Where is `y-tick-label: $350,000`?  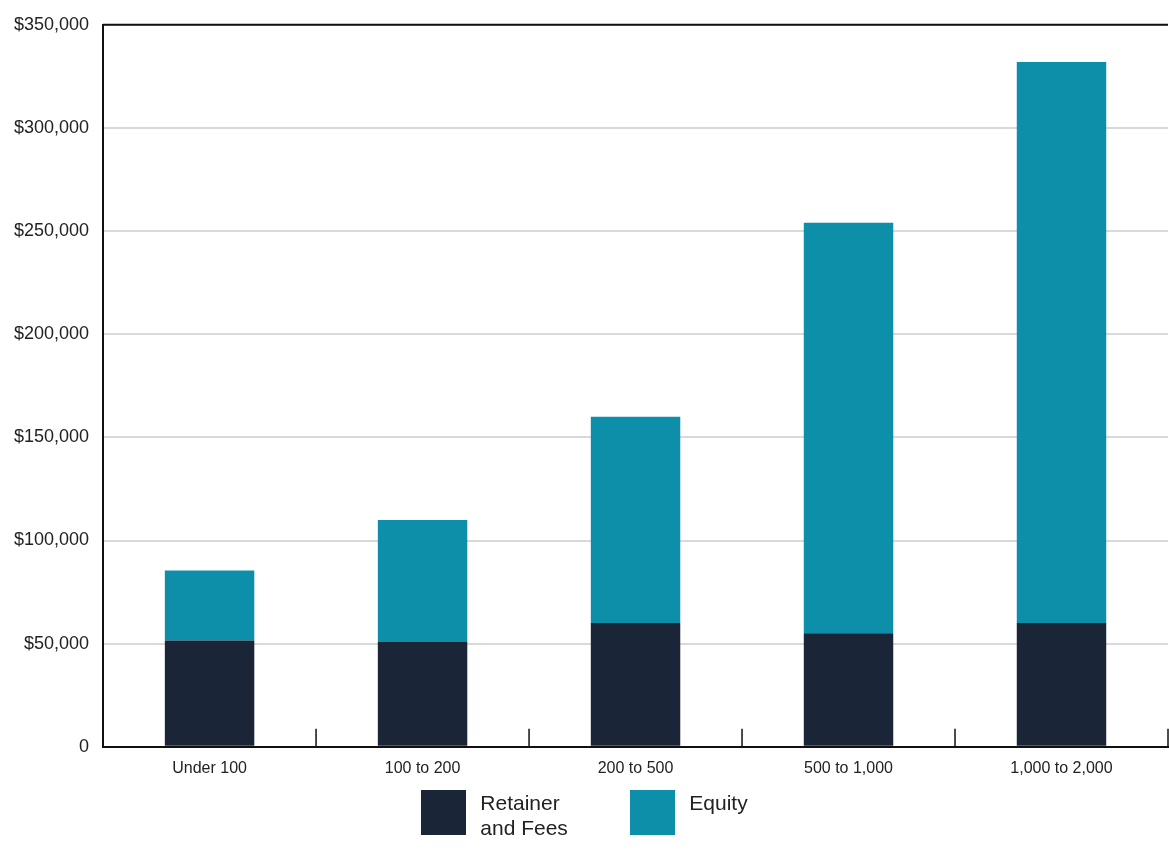 y-tick-label: $350,000 is located at coordinates (52, 23).